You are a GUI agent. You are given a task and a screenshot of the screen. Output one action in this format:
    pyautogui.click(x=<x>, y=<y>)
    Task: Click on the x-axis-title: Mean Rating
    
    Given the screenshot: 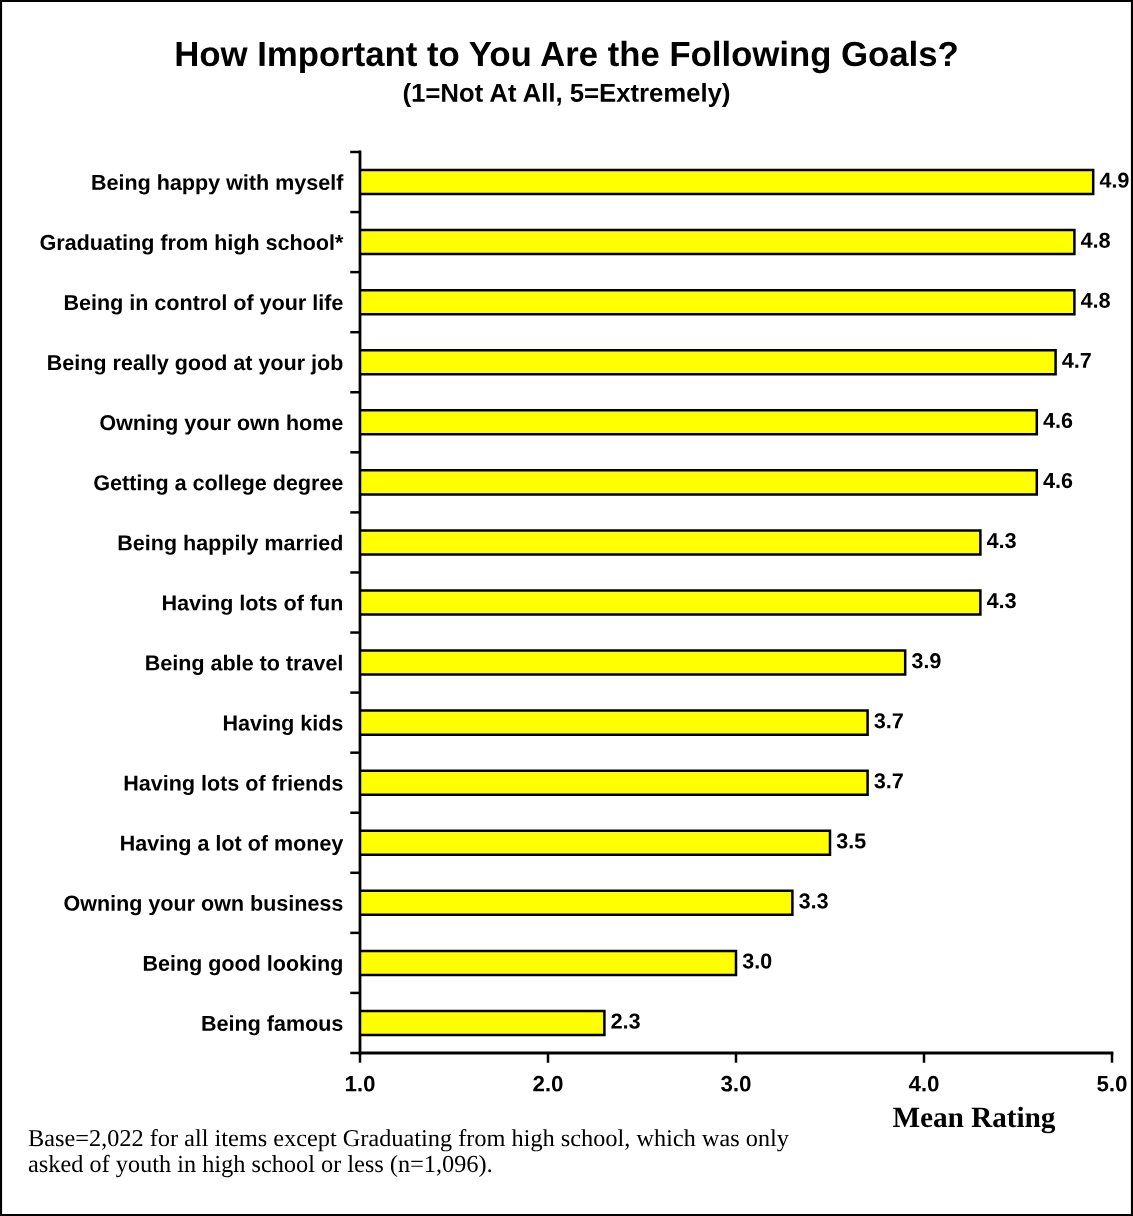 What is the action you would take?
    pyautogui.click(x=974, y=1120)
    